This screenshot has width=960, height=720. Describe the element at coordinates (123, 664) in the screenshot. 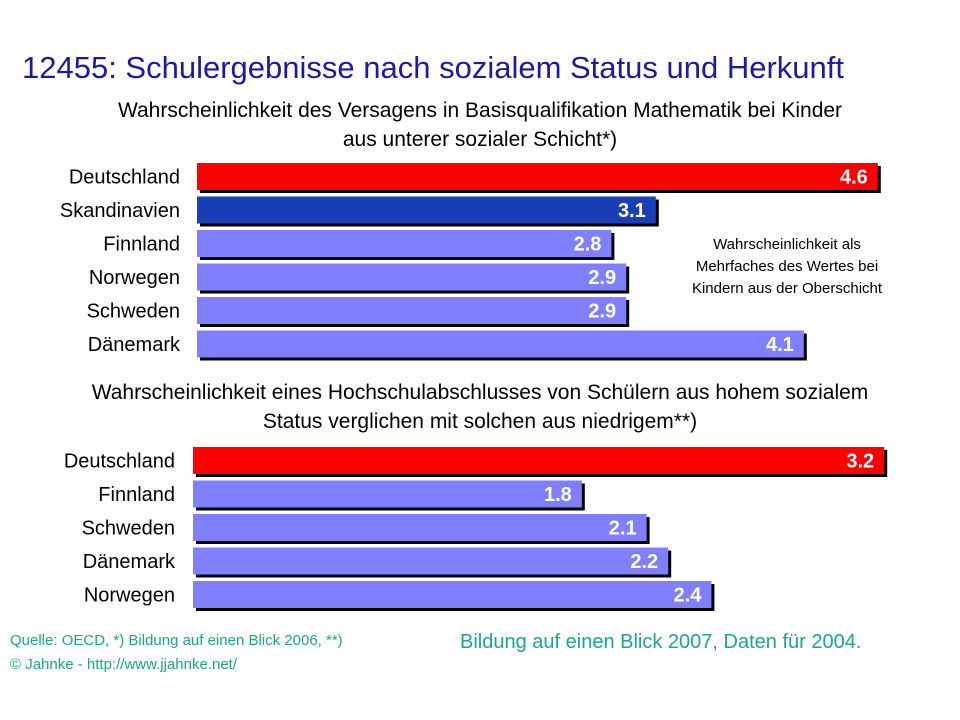

I see `copyright-link: © Jahnke - http://www.jjahnke.net/` at that location.